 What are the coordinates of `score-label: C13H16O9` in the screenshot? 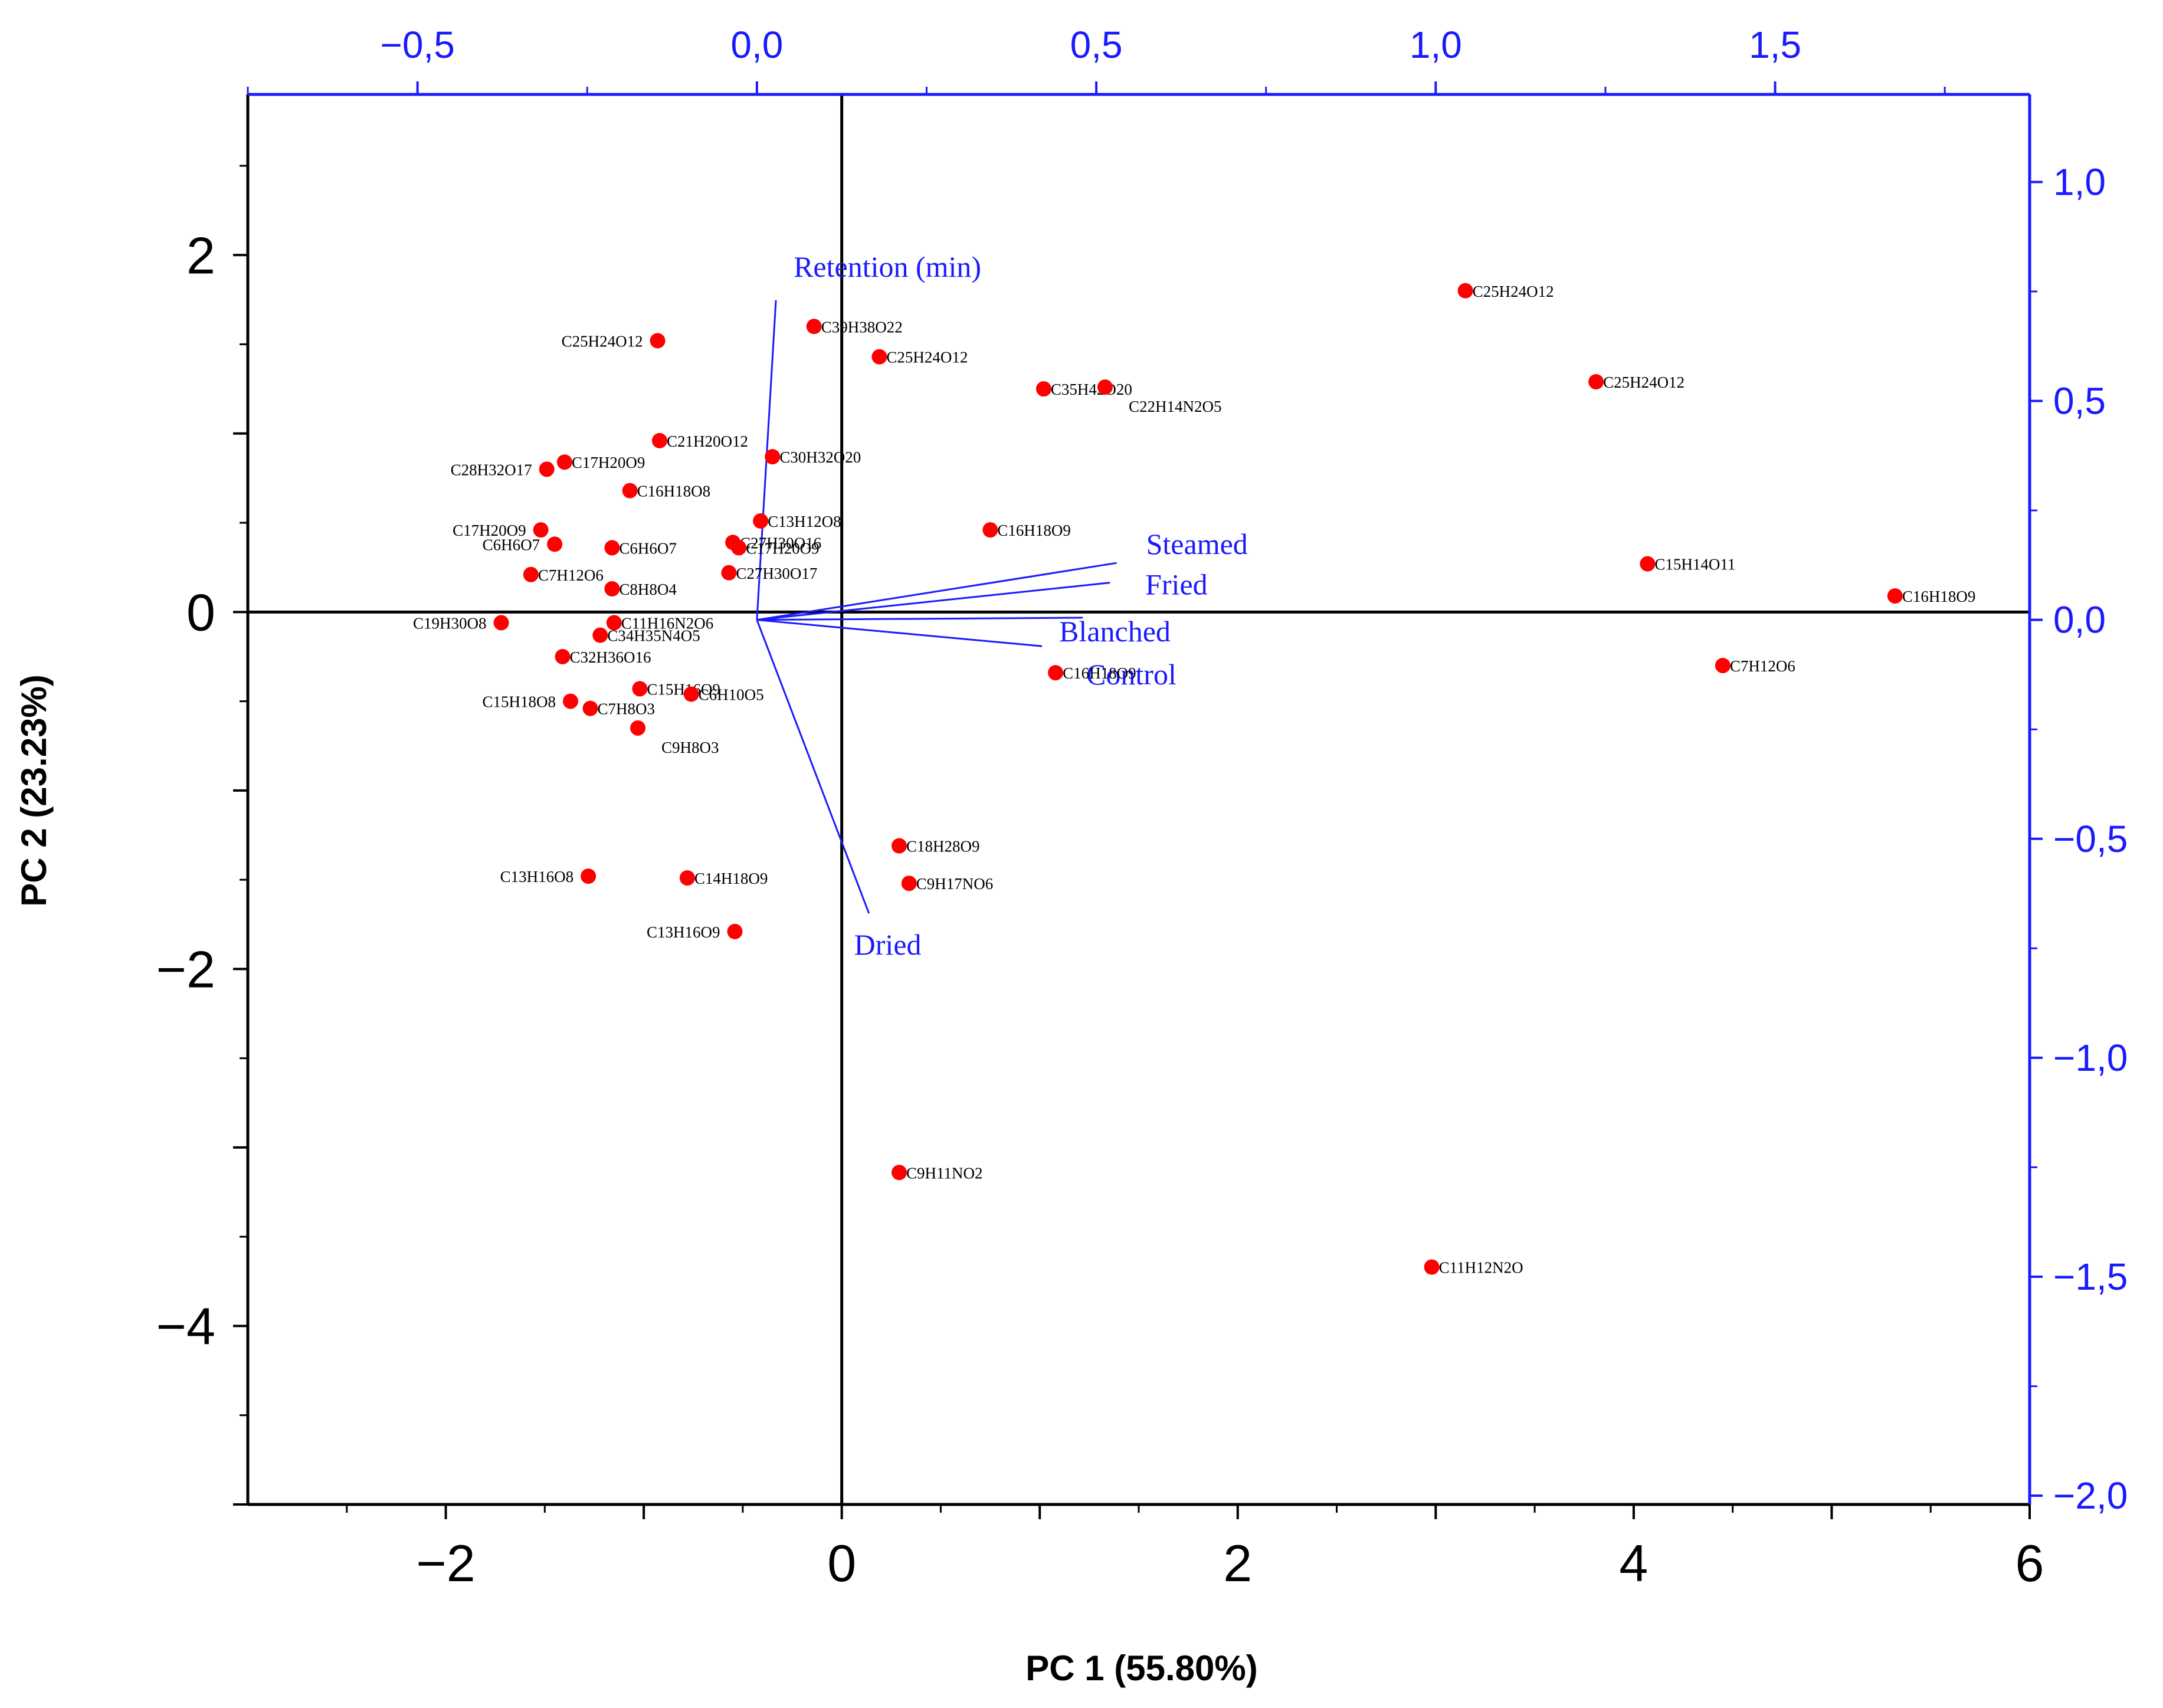 It's located at (683, 932).